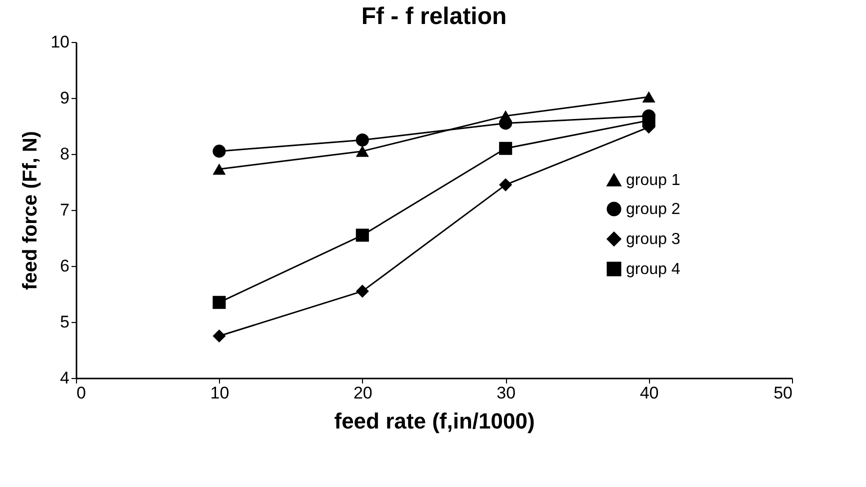 Image resolution: width=866 pixels, height=487 pixels. What do you see at coordinates (434, 16) in the screenshot?
I see `chart-title: Ff - f relation` at bounding box center [434, 16].